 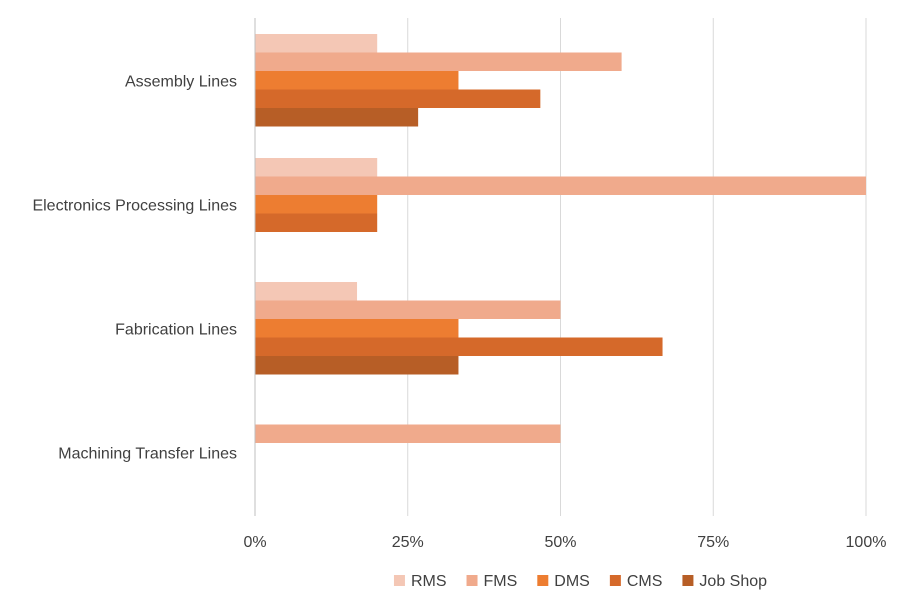 What do you see at coordinates (560, 542) in the screenshot?
I see `x-tick-label-2: 50%` at bounding box center [560, 542].